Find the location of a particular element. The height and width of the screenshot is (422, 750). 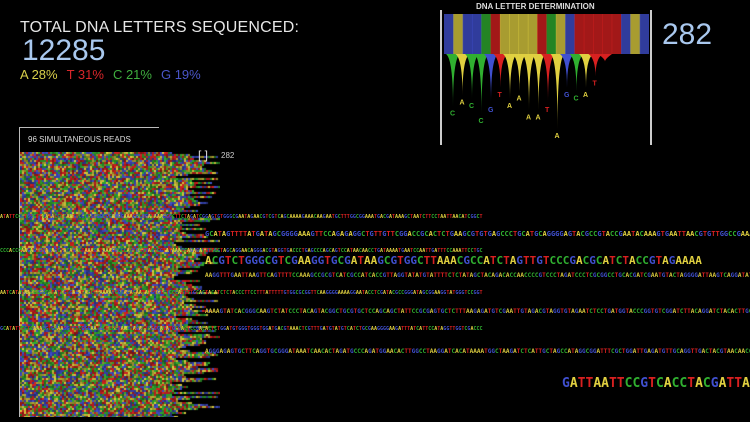

determination-value: 282 is located at coordinates (687, 34).